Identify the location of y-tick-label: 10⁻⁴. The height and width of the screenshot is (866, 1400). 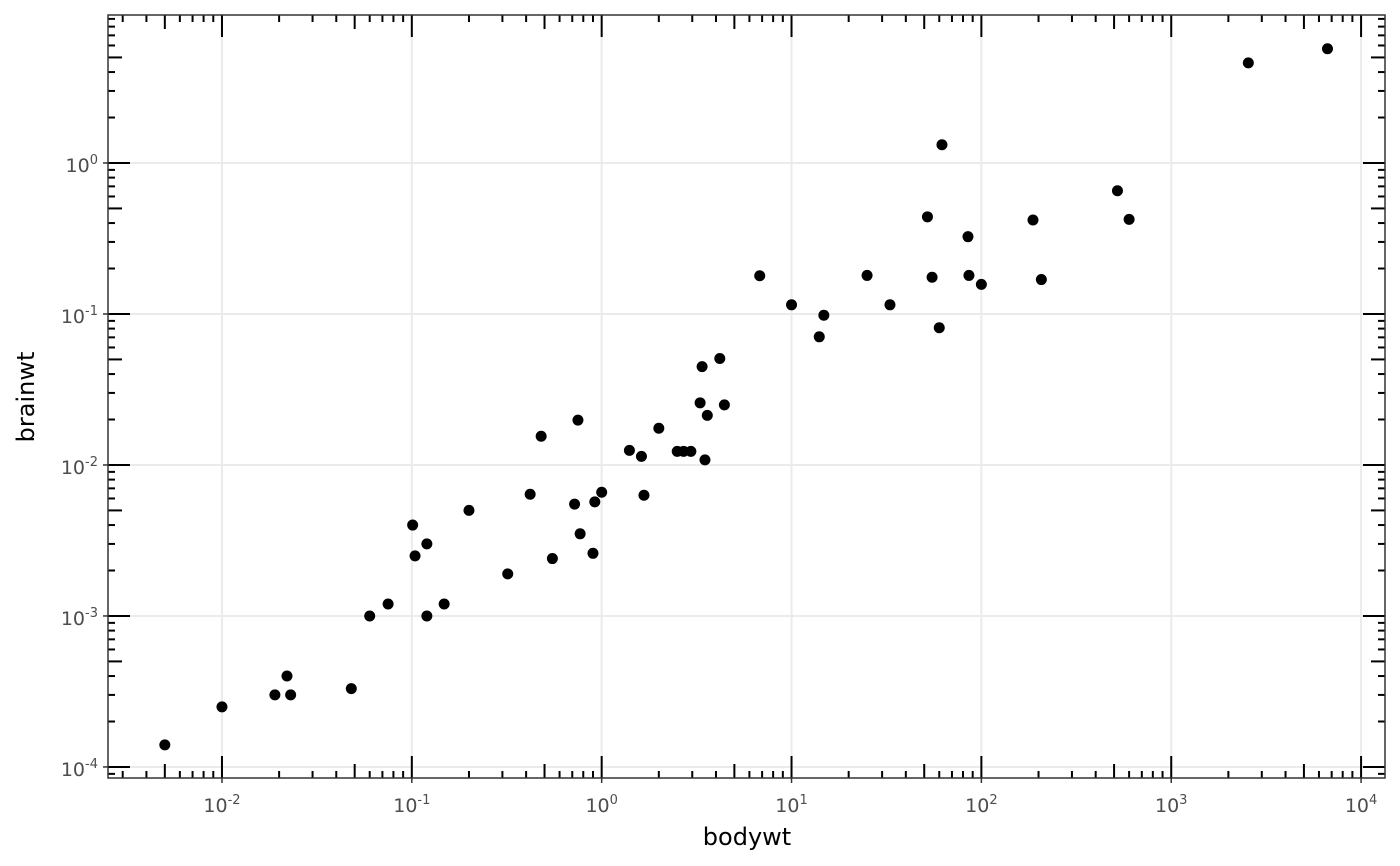
(79, 769).